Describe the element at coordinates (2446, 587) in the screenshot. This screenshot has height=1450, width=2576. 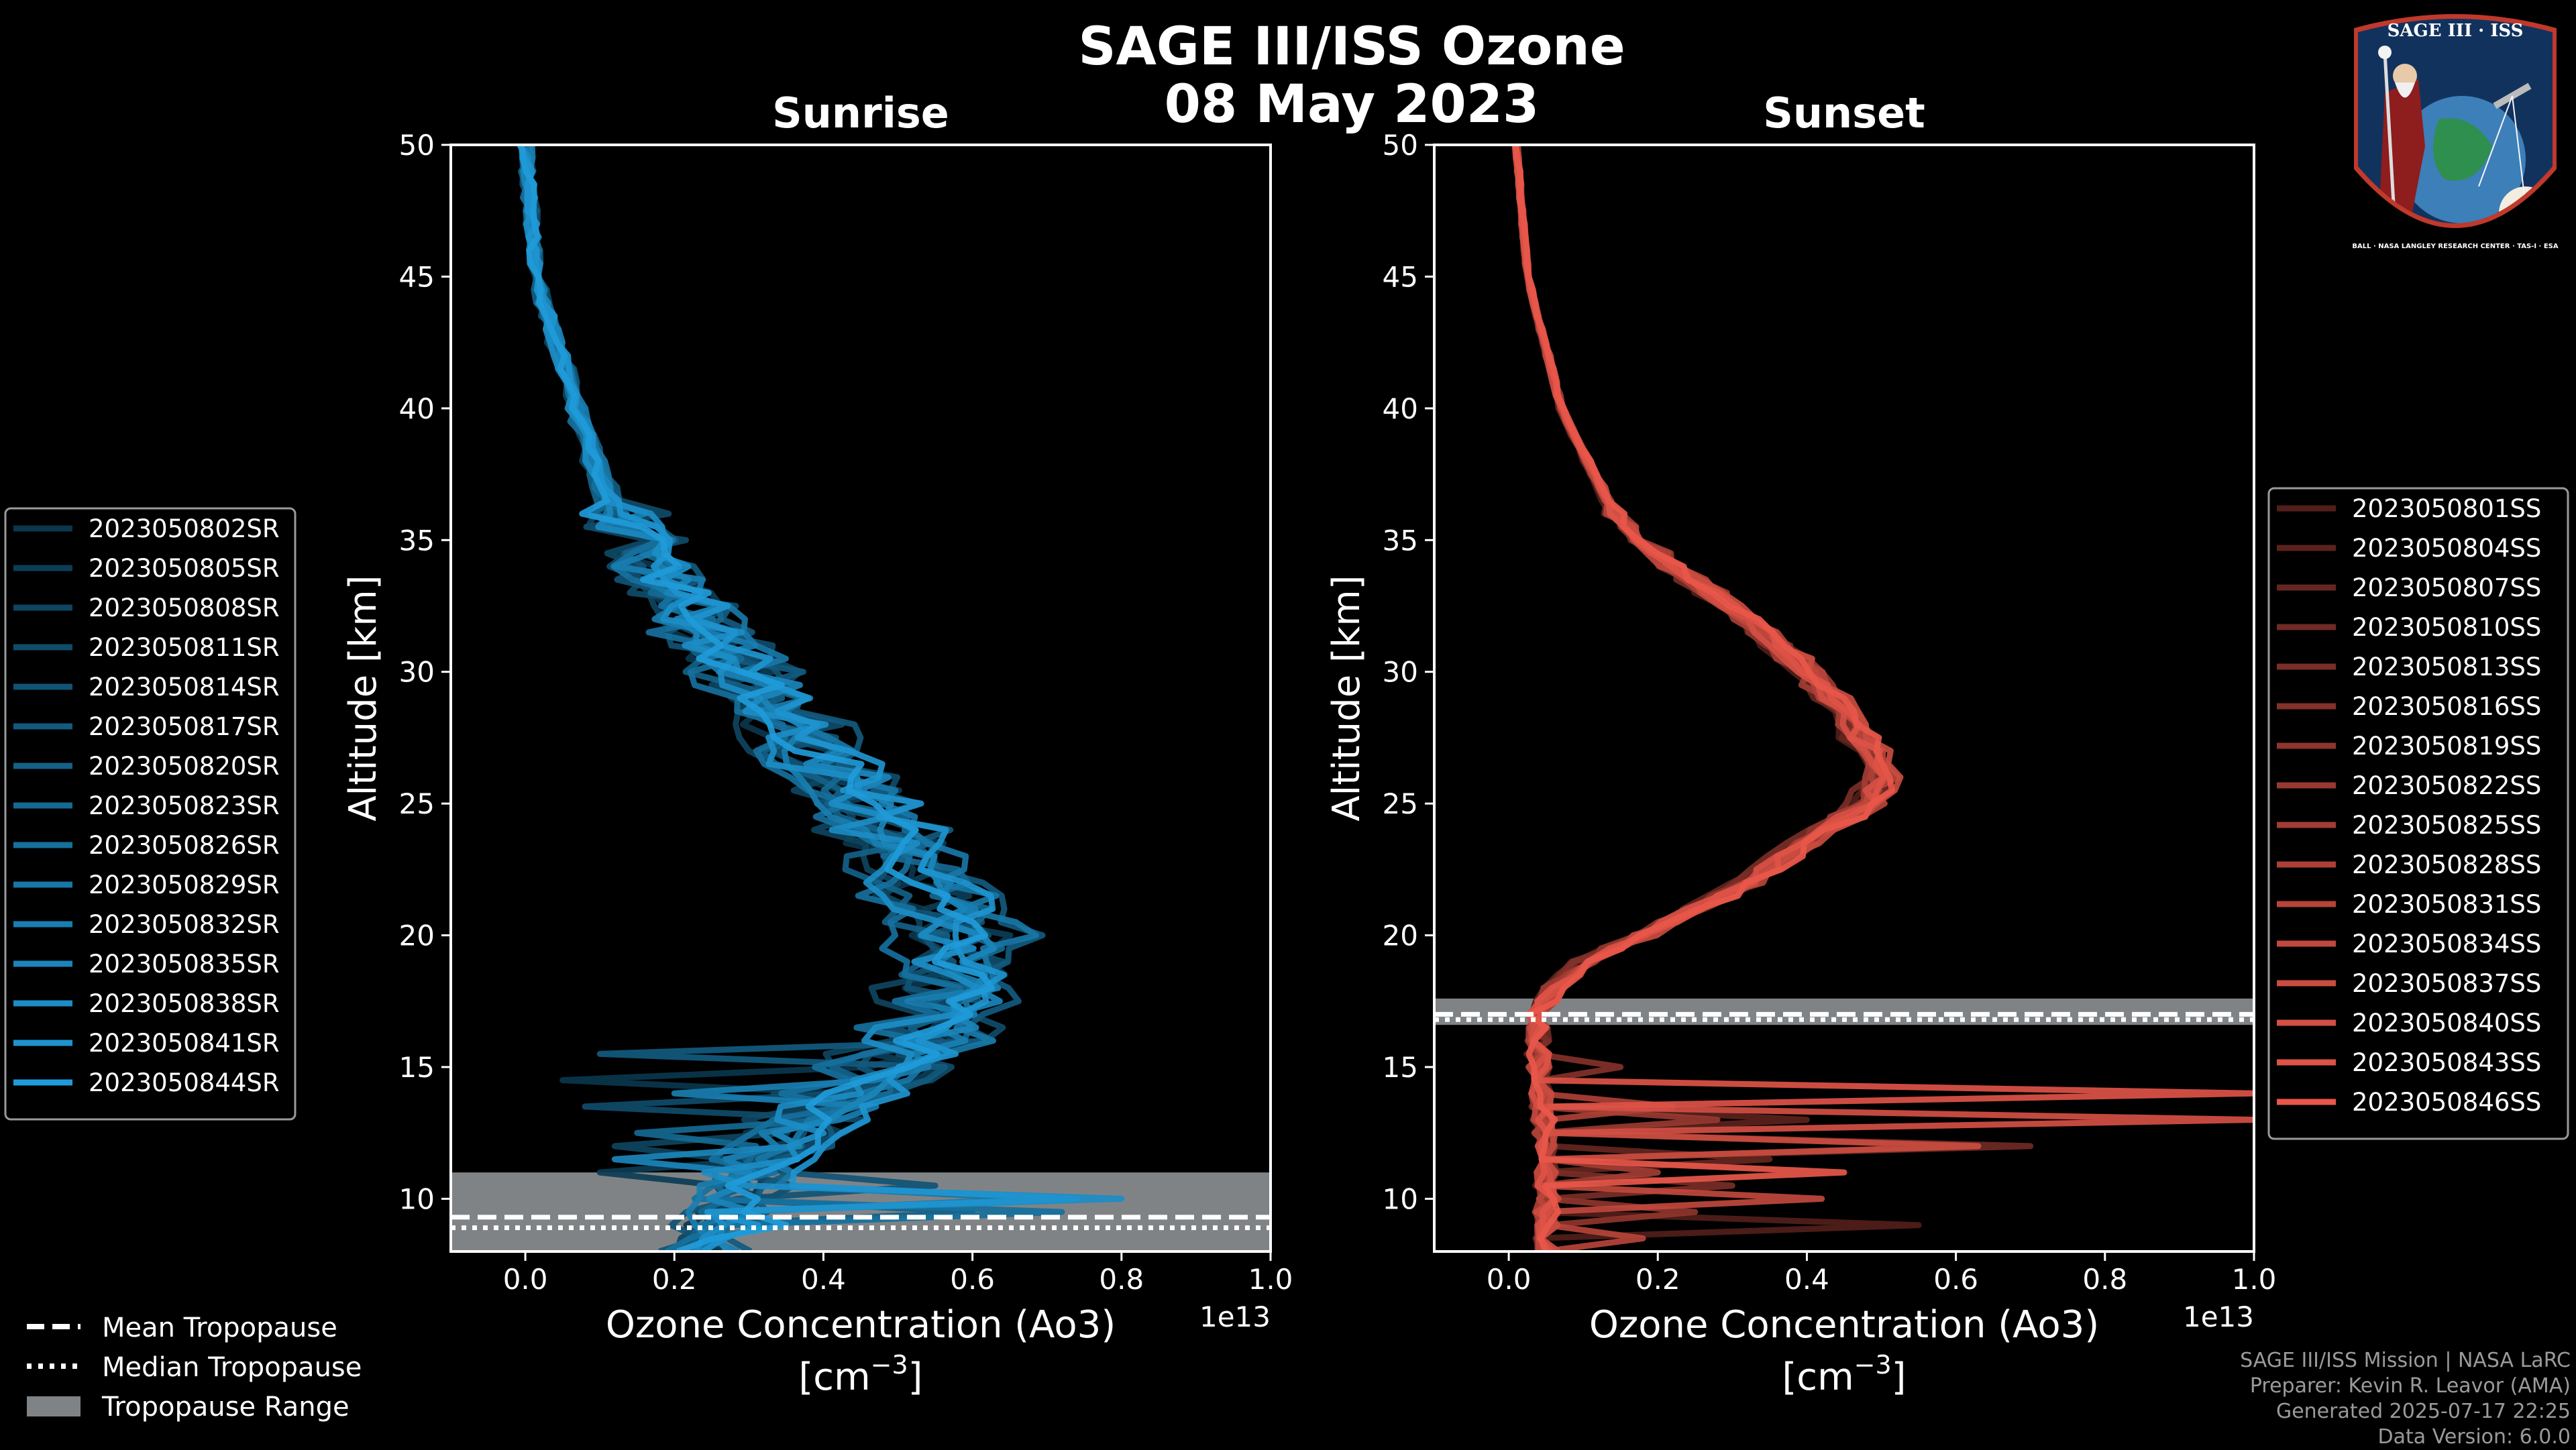
I see `legend-label: 2023050807SS` at that location.